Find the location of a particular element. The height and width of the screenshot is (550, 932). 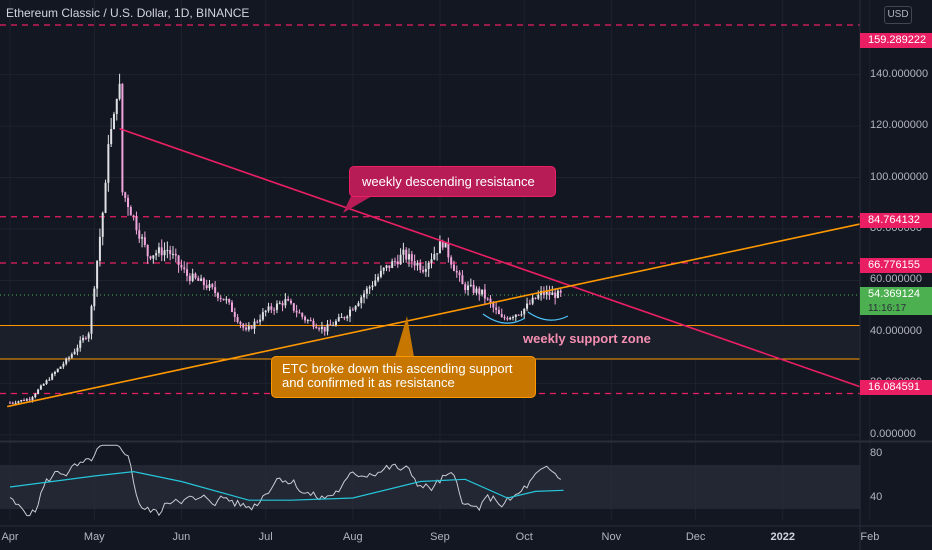

price-axis-tick: 100.000000 is located at coordinates (899, 176).